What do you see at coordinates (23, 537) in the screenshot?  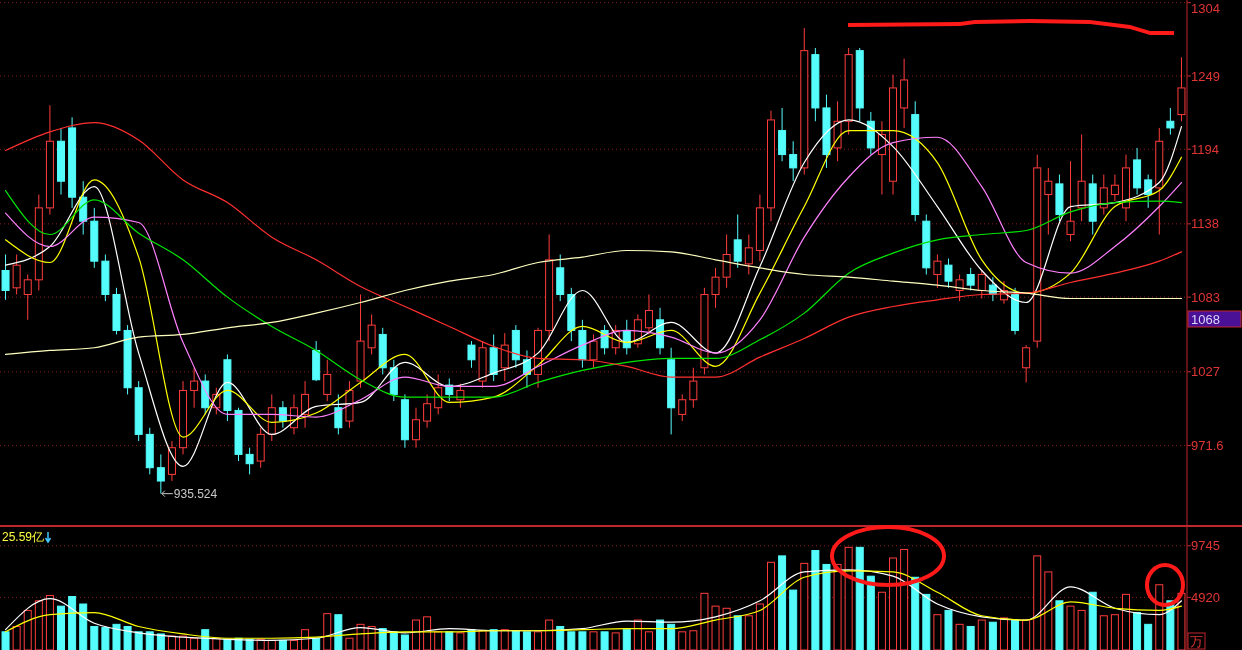 I see `annotation: 25.59亿` at bounding box center [23, 537].